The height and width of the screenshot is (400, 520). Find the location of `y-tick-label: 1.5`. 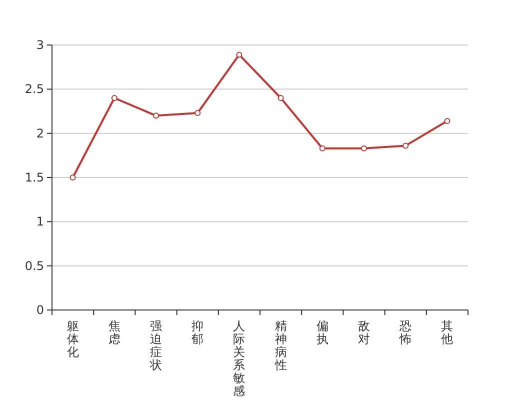

y-tick-label: 1.5 is located at coordinates (34, 177).